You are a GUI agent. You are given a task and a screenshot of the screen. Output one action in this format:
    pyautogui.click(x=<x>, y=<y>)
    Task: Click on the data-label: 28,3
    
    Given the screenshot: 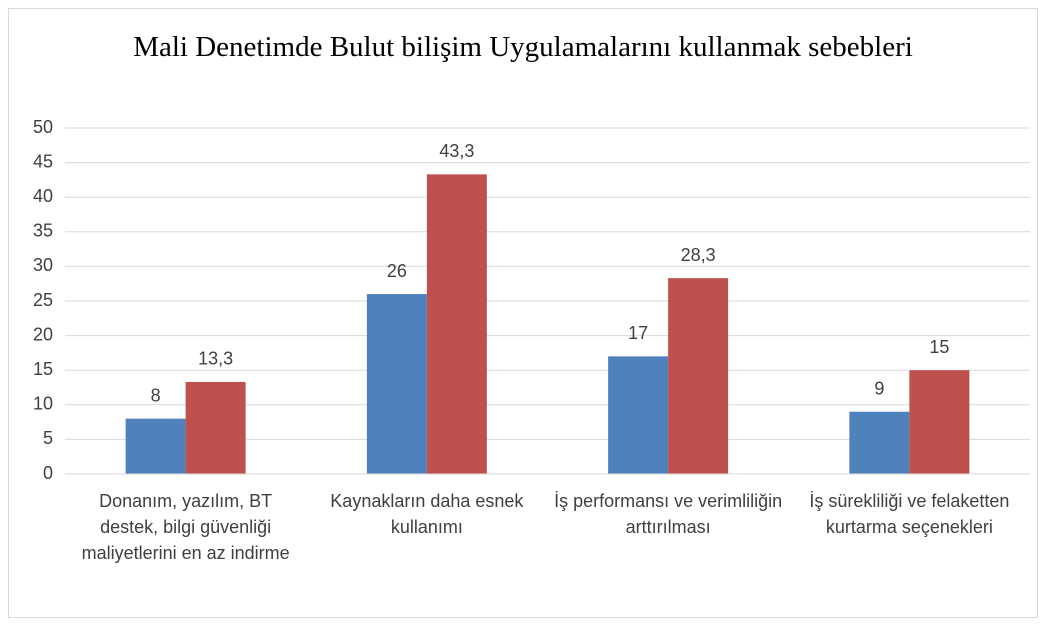 What is the action you would take?
    pyautogui.click(x=698, y=255)
    